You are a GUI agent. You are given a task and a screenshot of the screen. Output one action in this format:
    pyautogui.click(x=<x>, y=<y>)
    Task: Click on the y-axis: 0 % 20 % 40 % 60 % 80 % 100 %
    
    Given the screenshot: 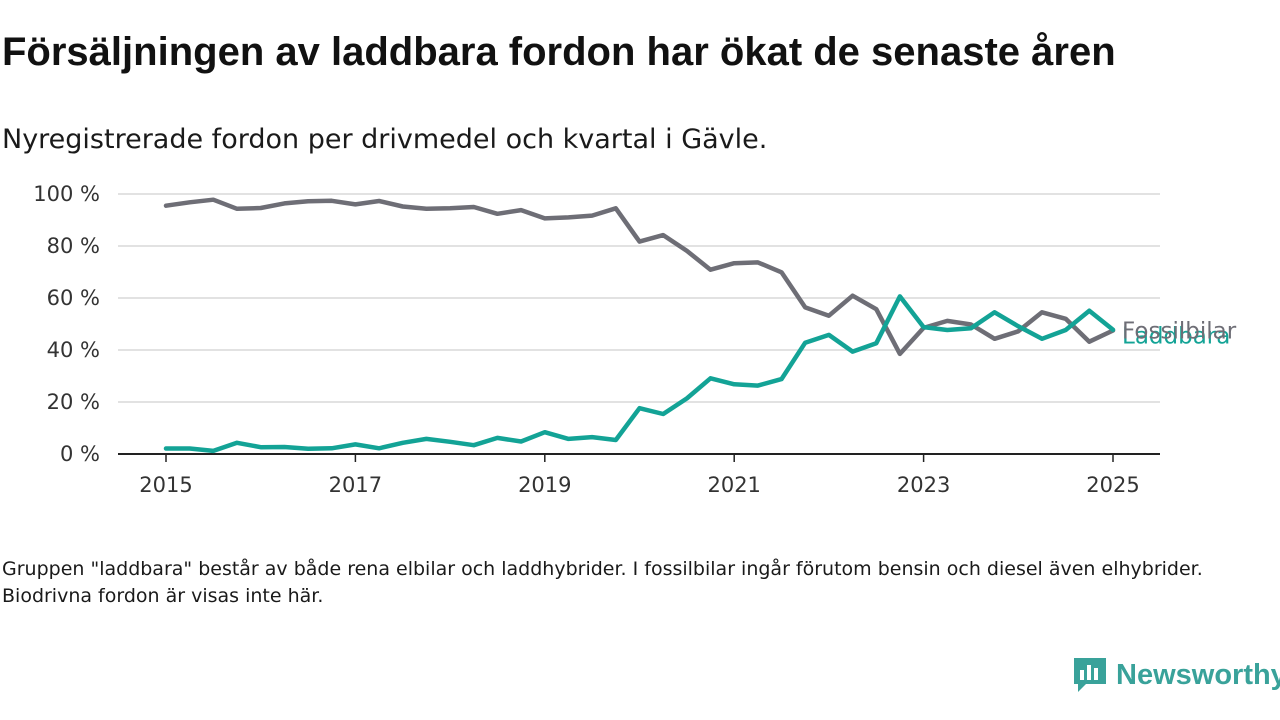 What is the action you would take?
    pyautogui.click(x=66, y=324)
    